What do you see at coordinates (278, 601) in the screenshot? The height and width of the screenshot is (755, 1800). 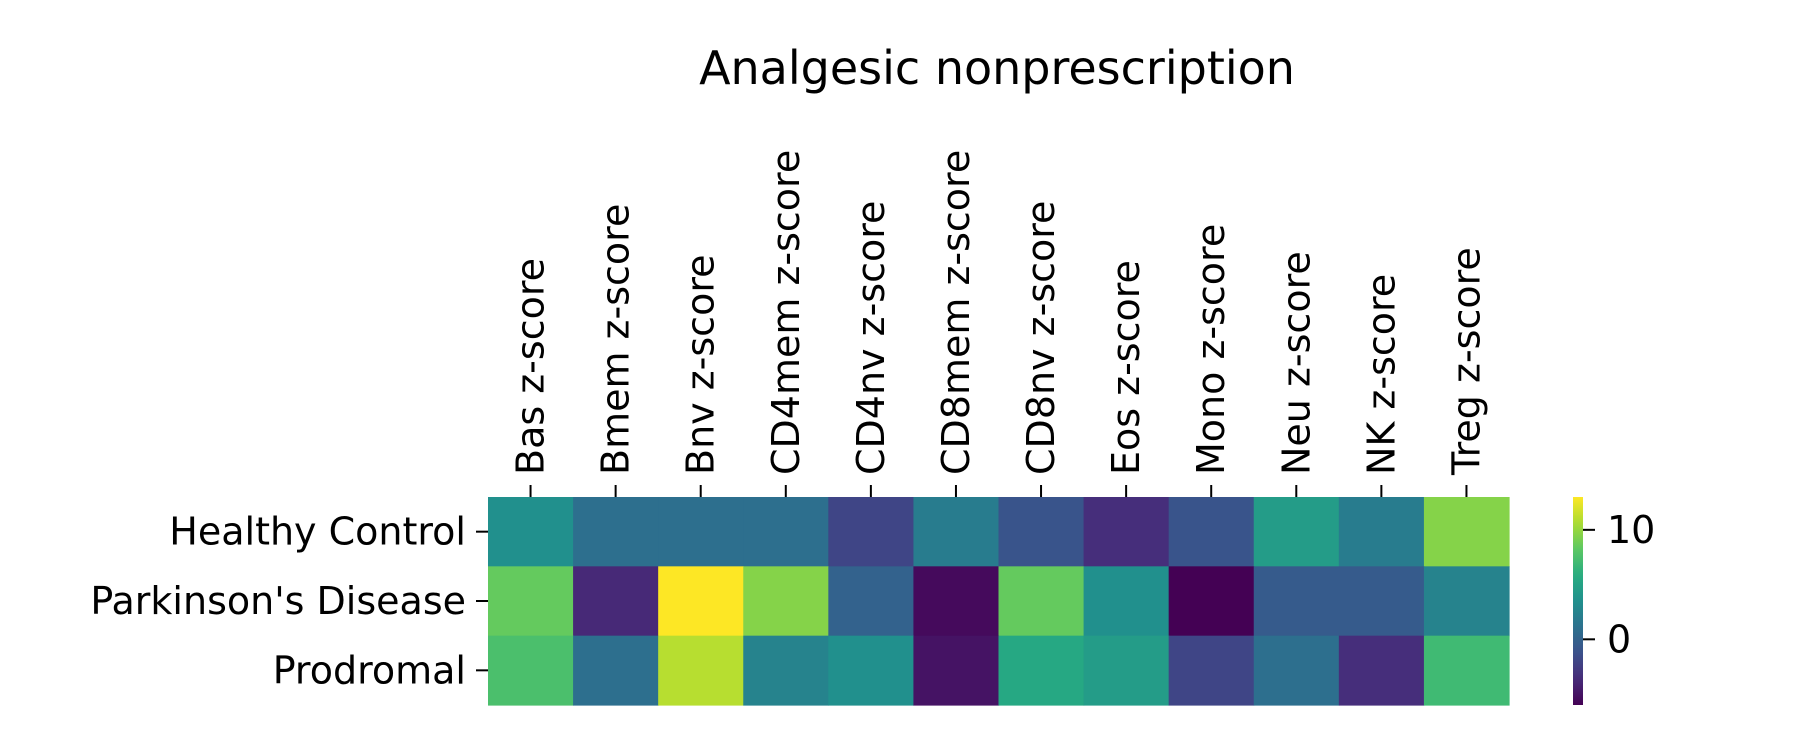 I see `row-tick-label: Parkinson's Disease` at bounding box center [278, 601].